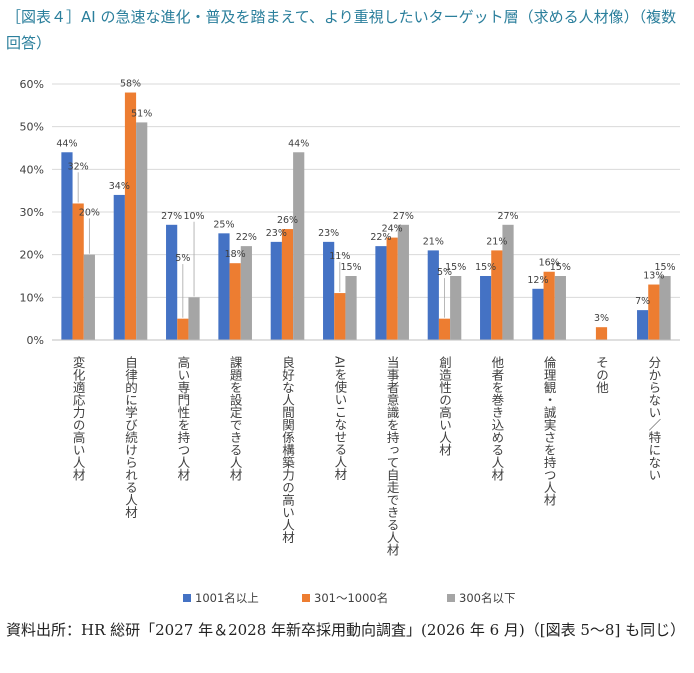 Image resolution: width=694 pixels, height=673 pixels. What do you see at coordinates (141, 113) in the screenshot?
I see `data-label: 51%` at bounding box center [141, 113].